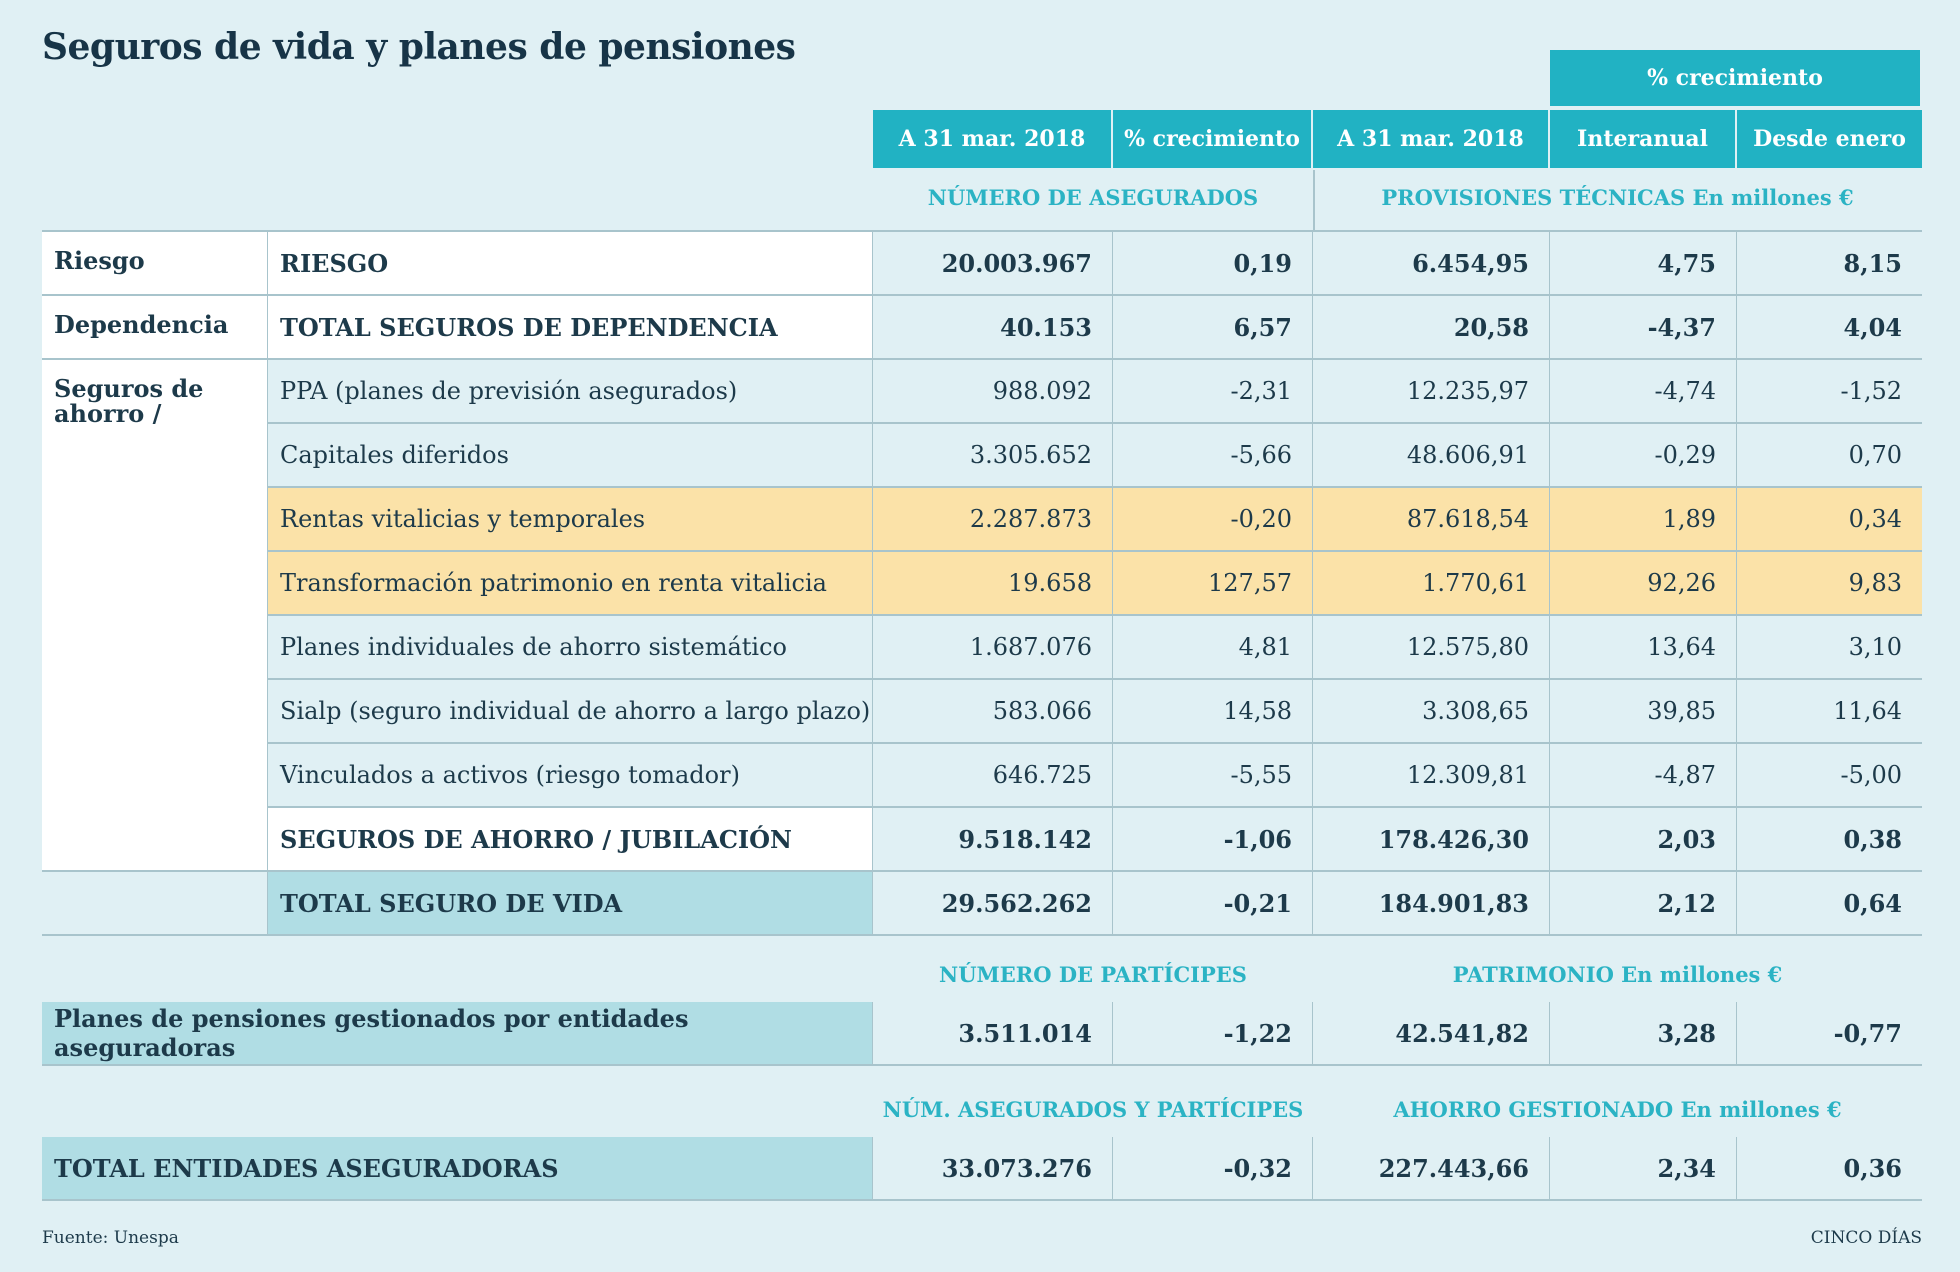 The width and height of the screenshot is (1960, 1272). Describe the element at coordinates (1431, 839) in the screenshot. I see `value-cell: 178.426,30` at that location.